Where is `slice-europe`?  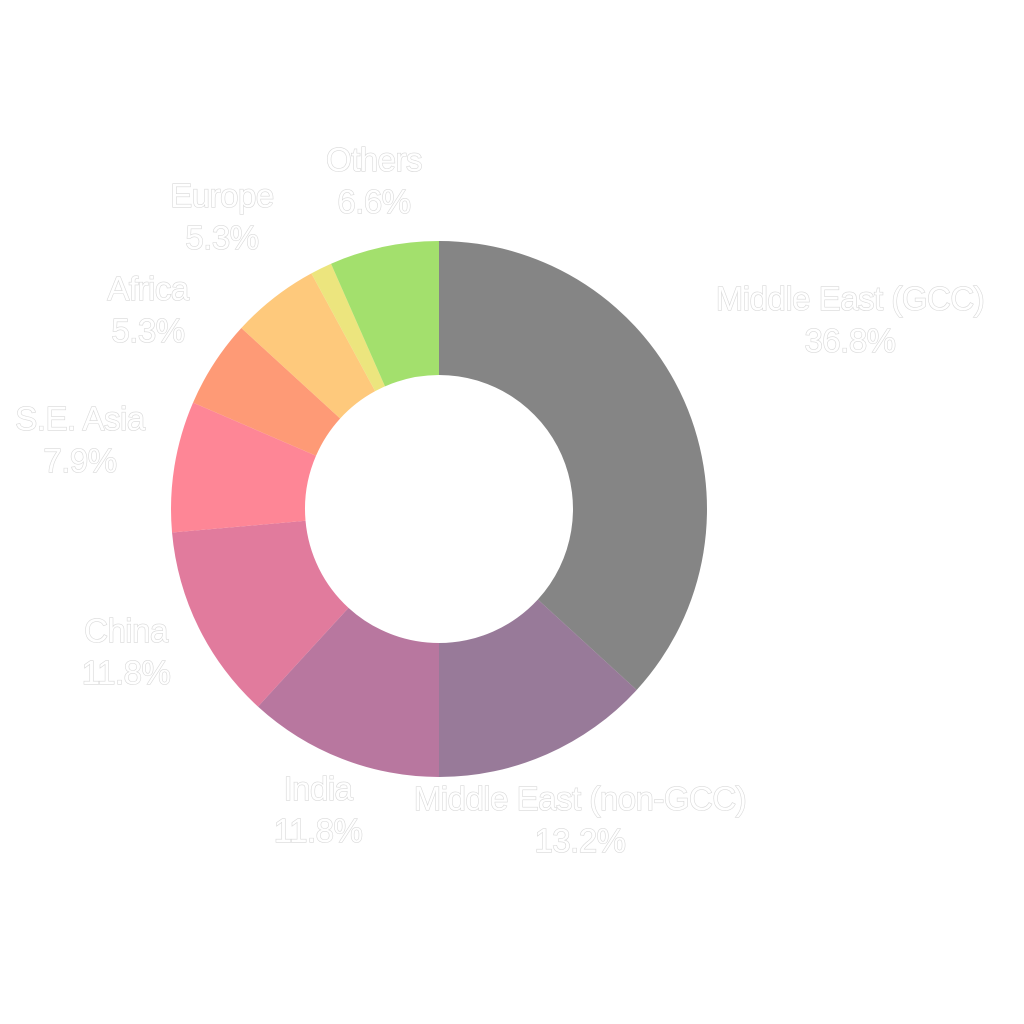
slice-europe is located at coordinates (308, 346).